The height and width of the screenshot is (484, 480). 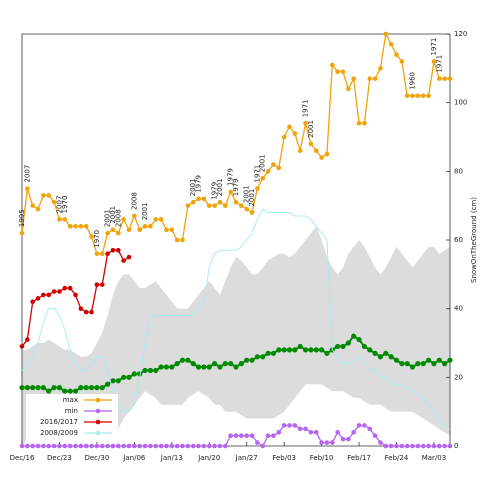 What do you see at coordinates (72, 418) in the screenshot?
I see `legend-box` at bounding box center [72, 418].